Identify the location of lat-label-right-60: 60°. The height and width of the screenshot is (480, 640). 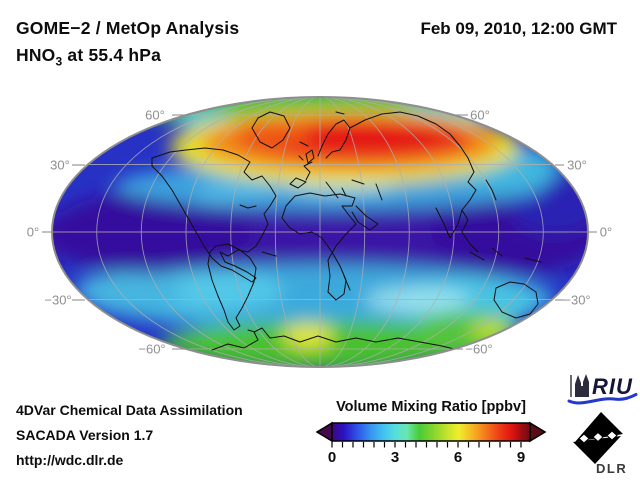
(480, 115).